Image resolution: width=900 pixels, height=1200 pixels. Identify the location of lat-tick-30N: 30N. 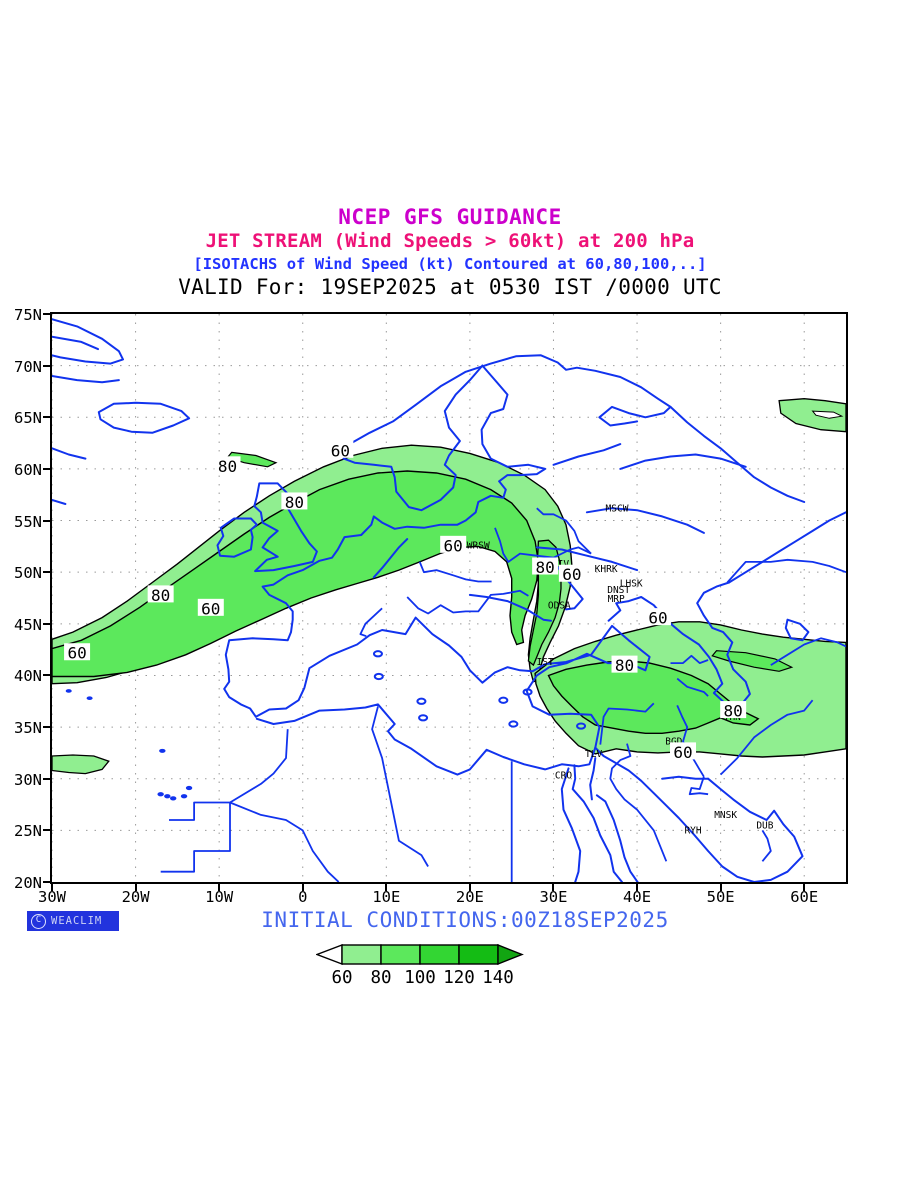
(28, 779).